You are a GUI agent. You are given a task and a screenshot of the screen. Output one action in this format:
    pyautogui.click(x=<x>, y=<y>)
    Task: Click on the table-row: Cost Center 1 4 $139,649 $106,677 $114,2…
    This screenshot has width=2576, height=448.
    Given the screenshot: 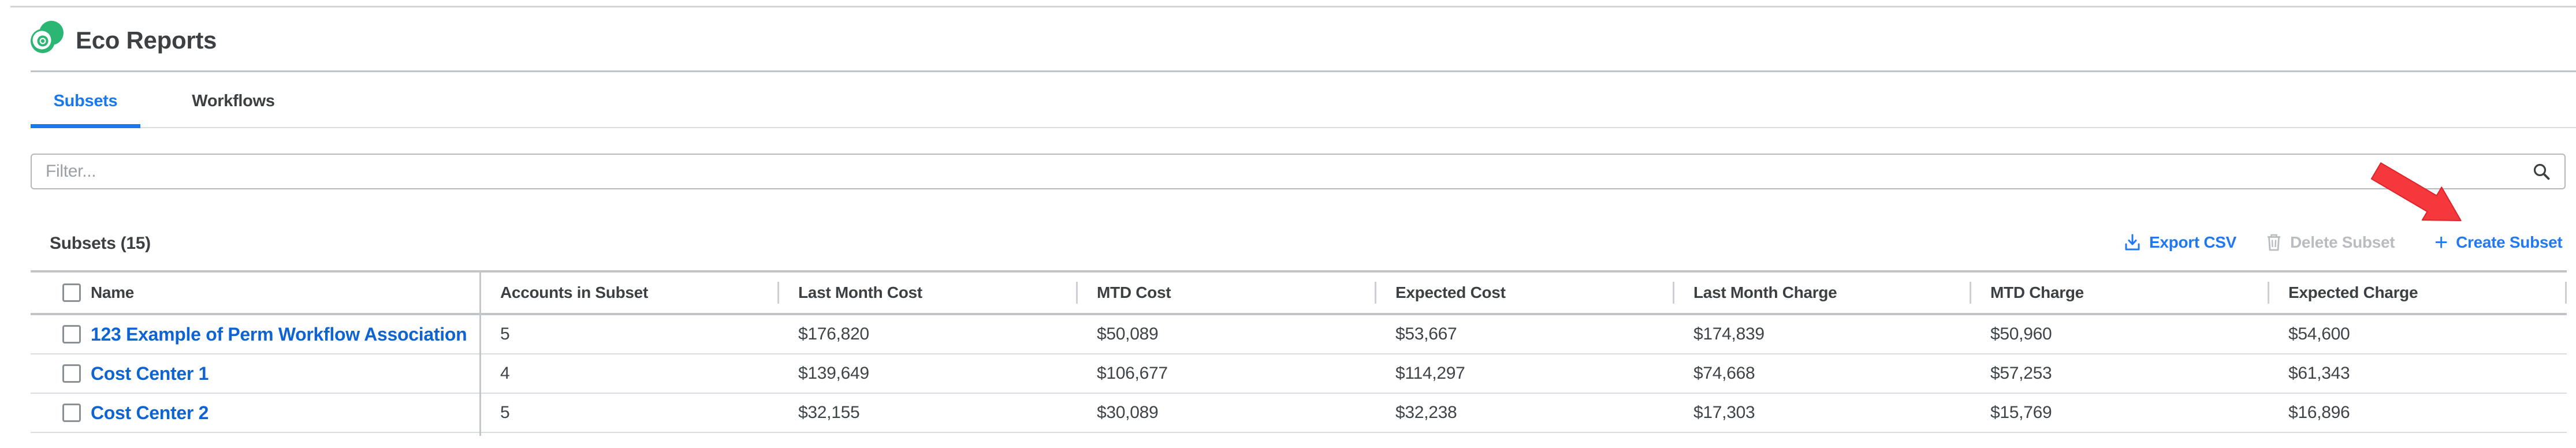 What is the action you would take?
    pyautogui.click(x=1299, y=374)
    